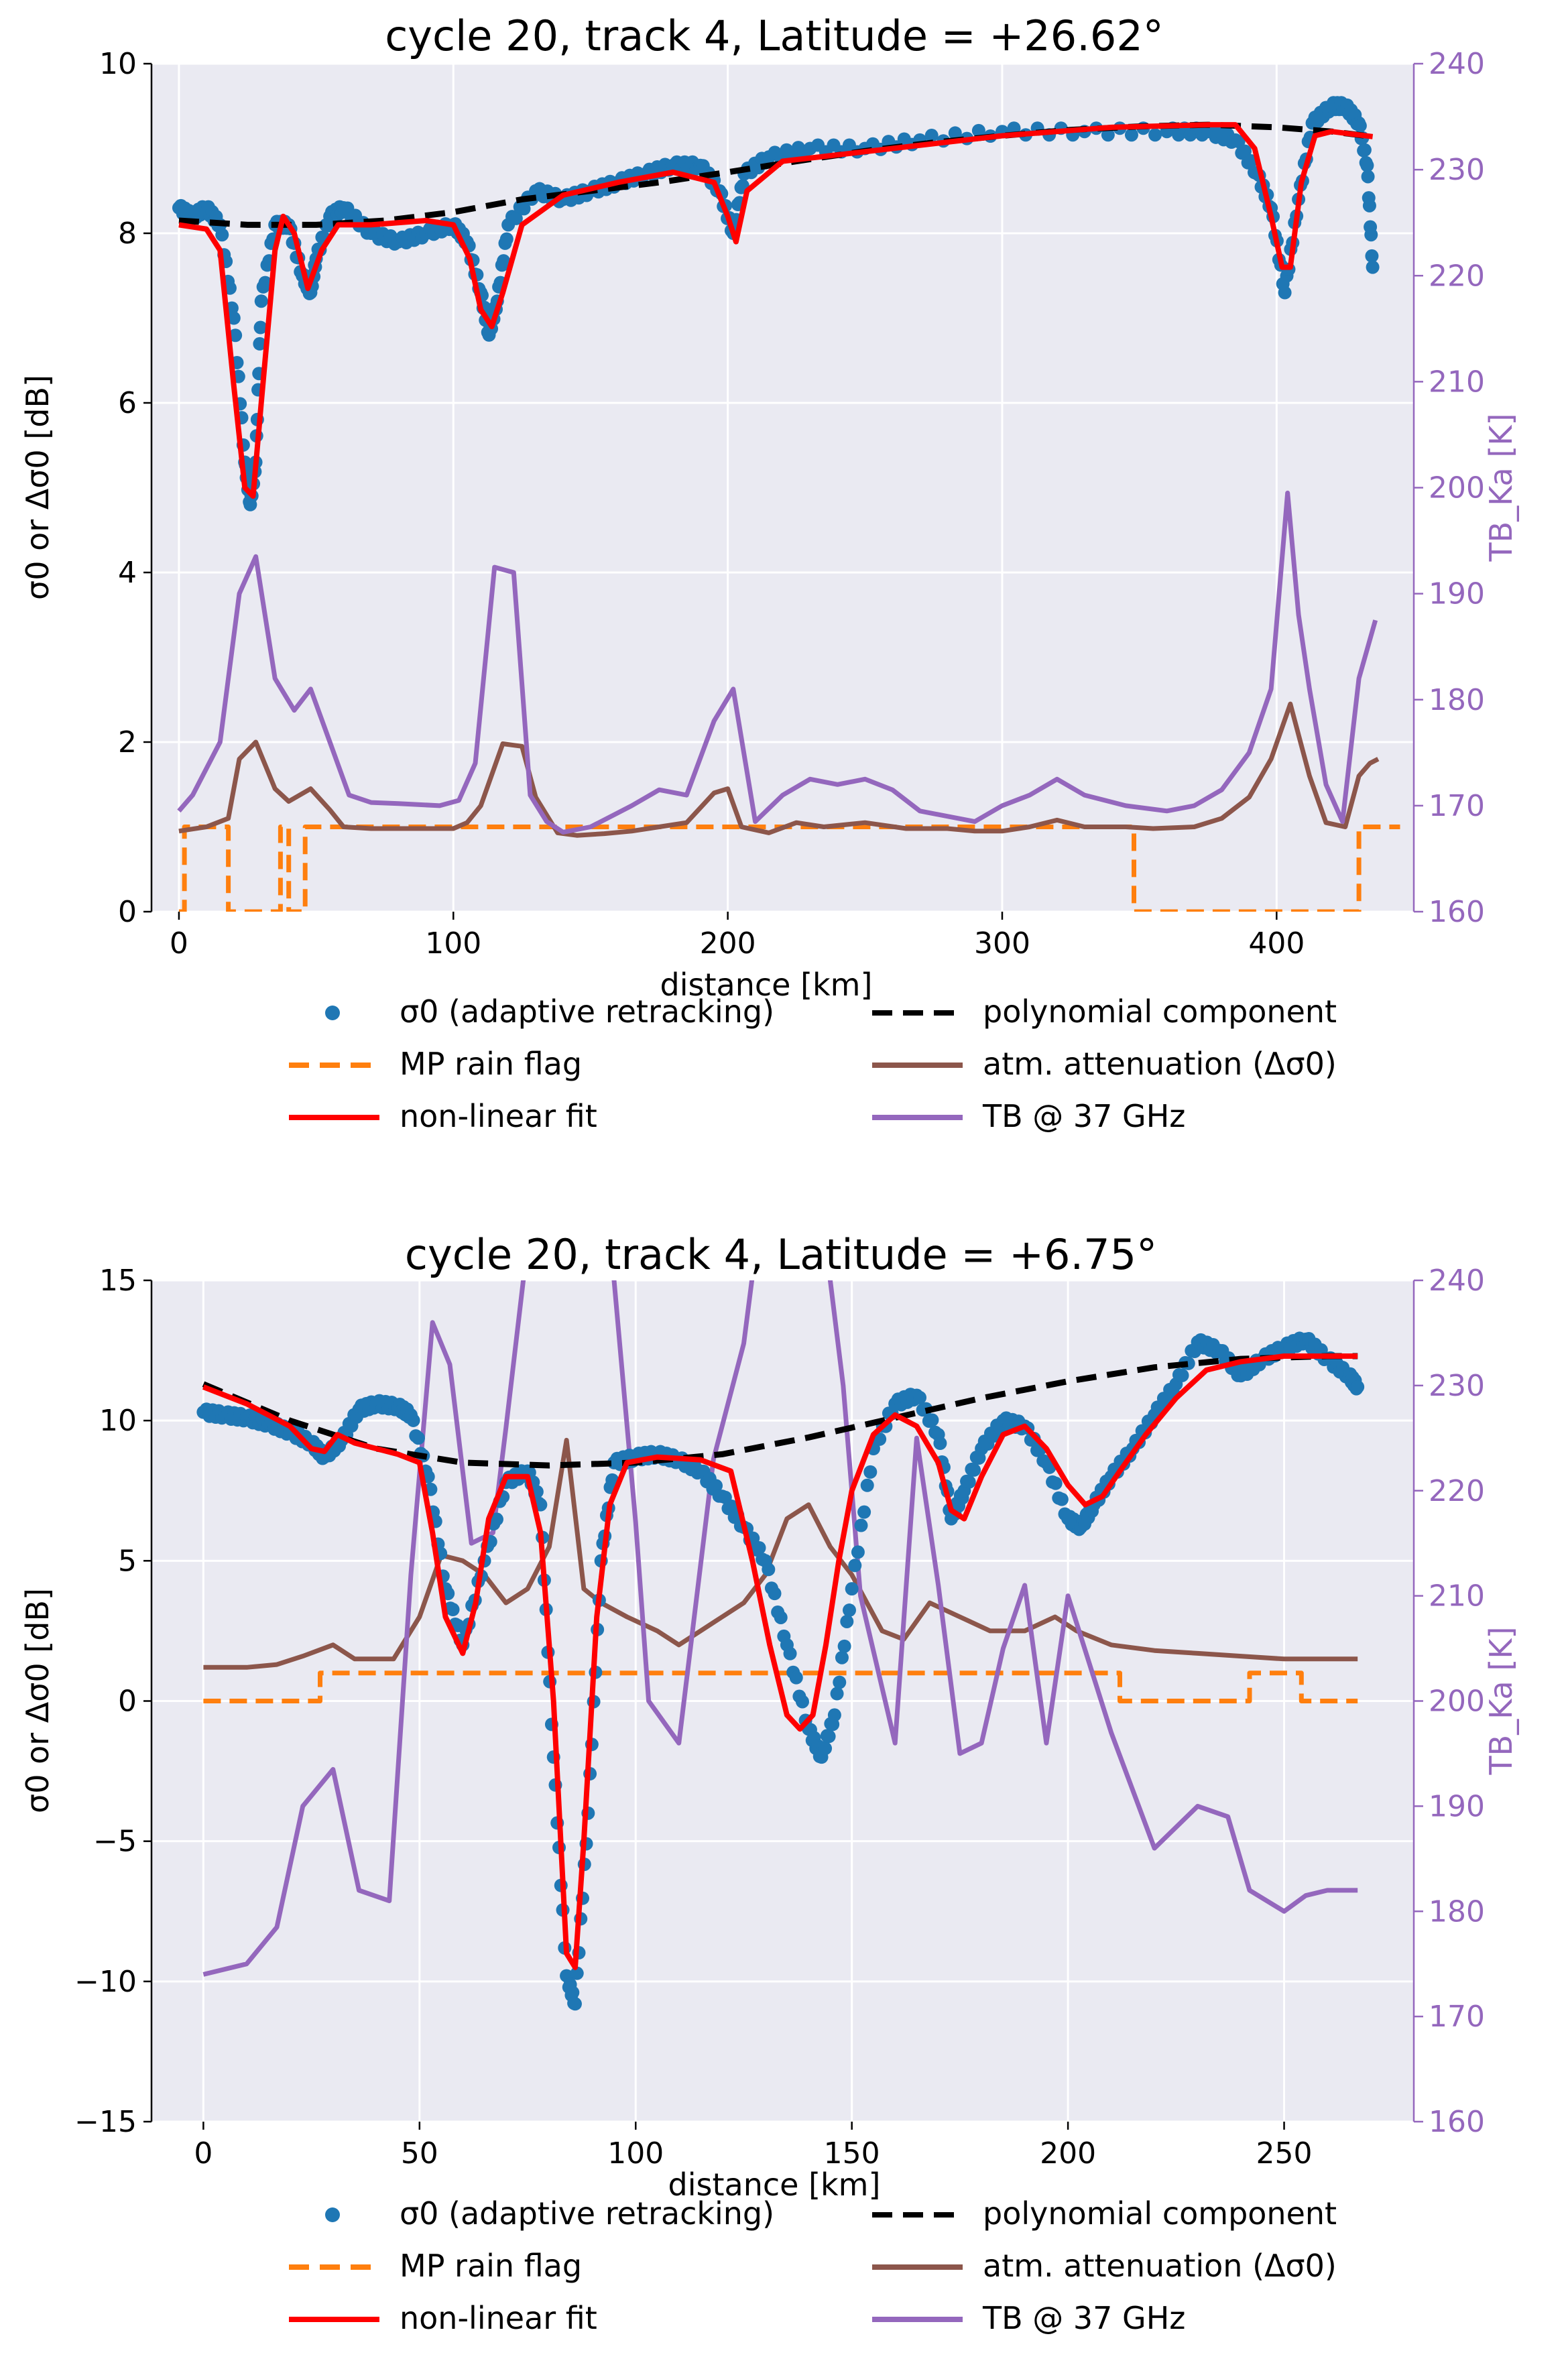  Describe the element at coordinates (1457, 1281) in the screenshot. I see `y2-tick-label: 240` at that location.